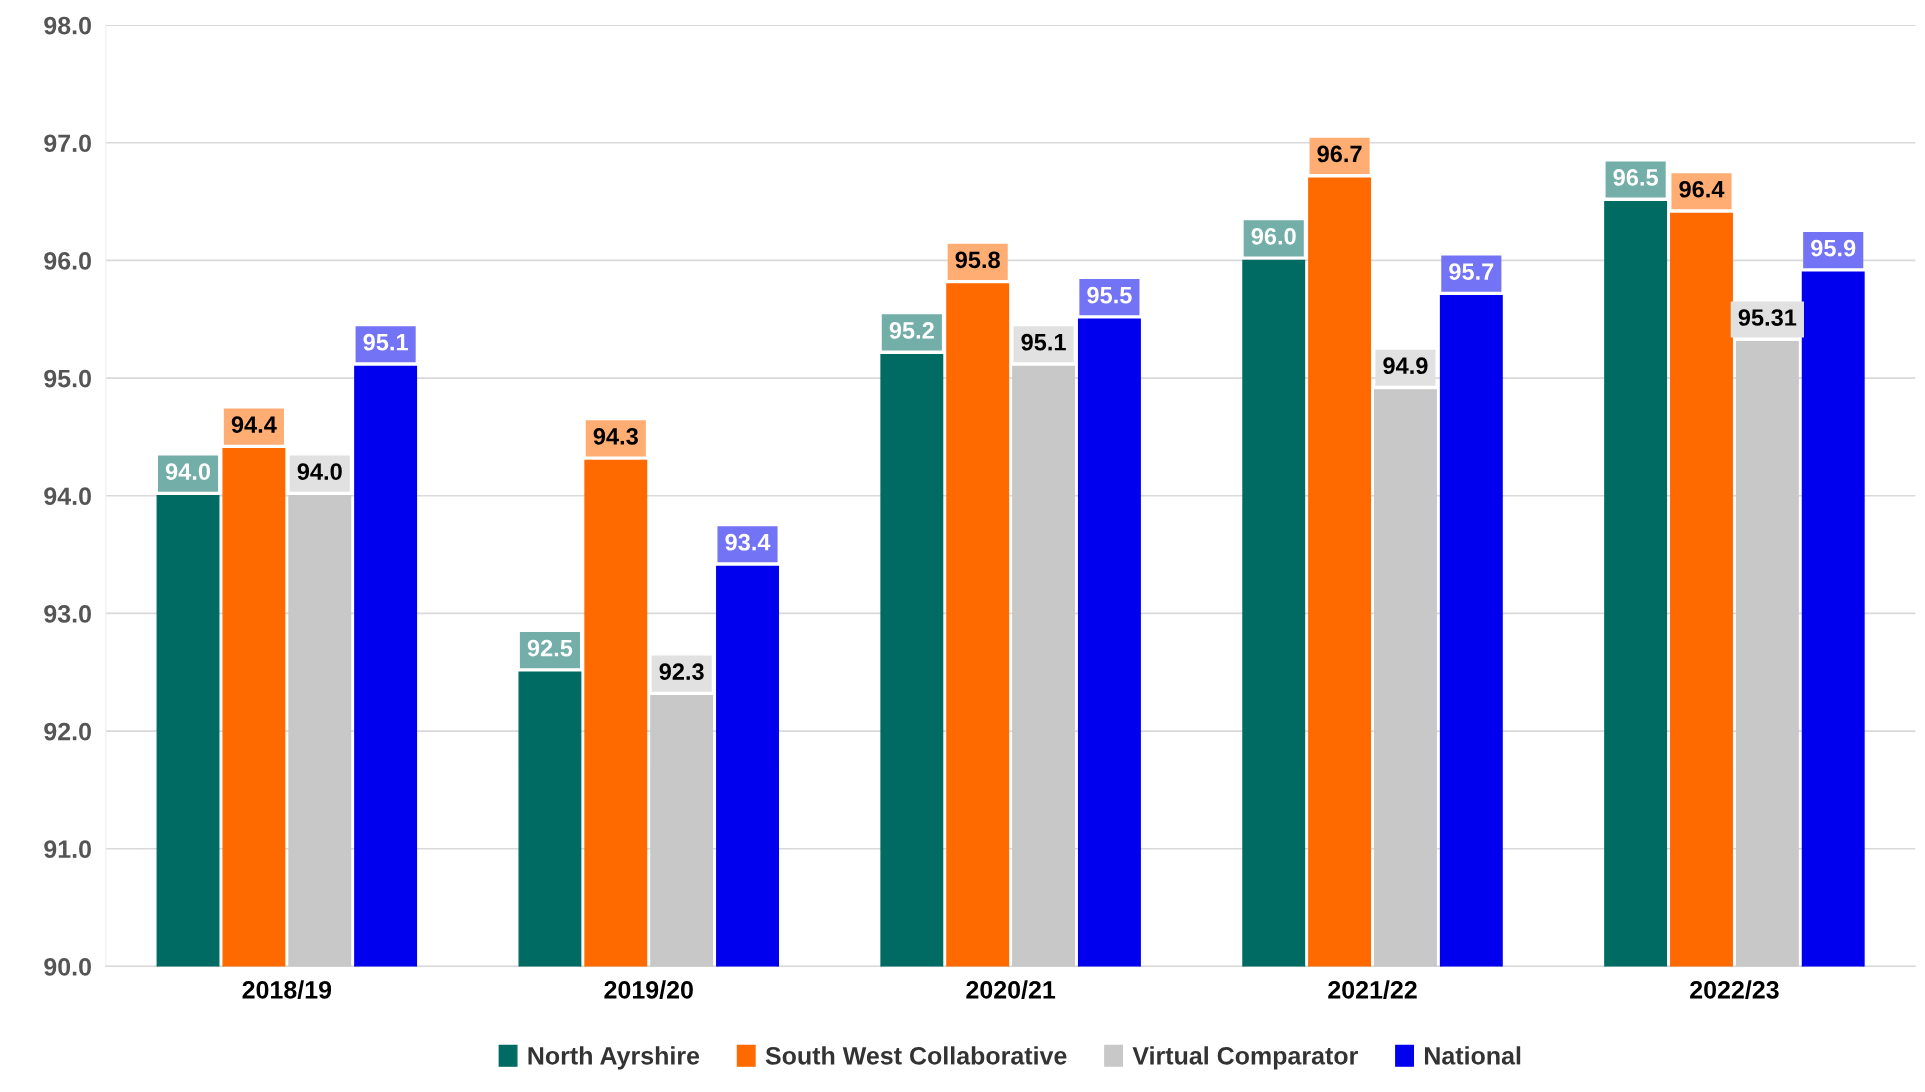  Describe the element at coordinates (648, 989) in the screenshot. I see `x-tick-label: 2019/20` at that location.